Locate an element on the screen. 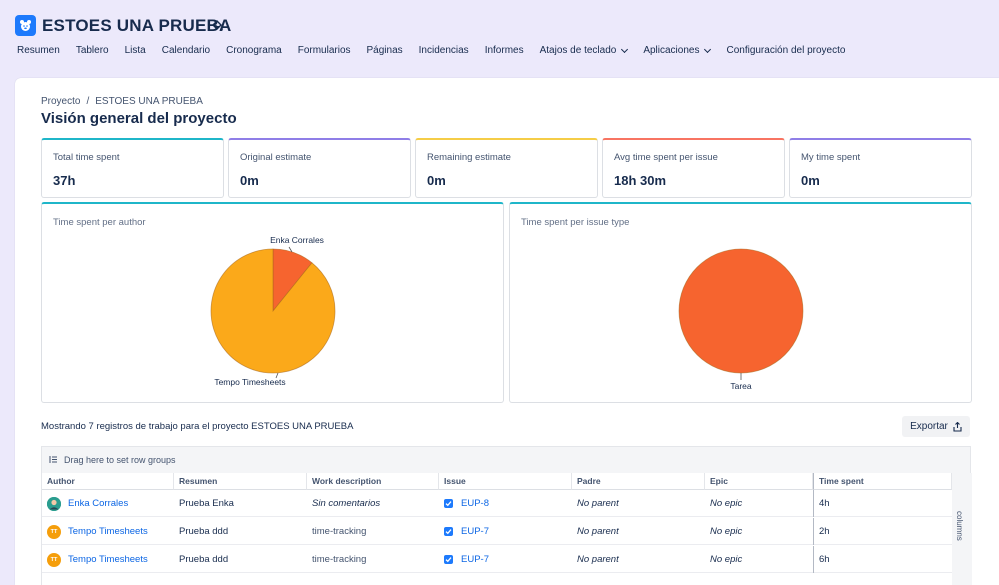  column-header: Padre is located at coordinates (638, 481).